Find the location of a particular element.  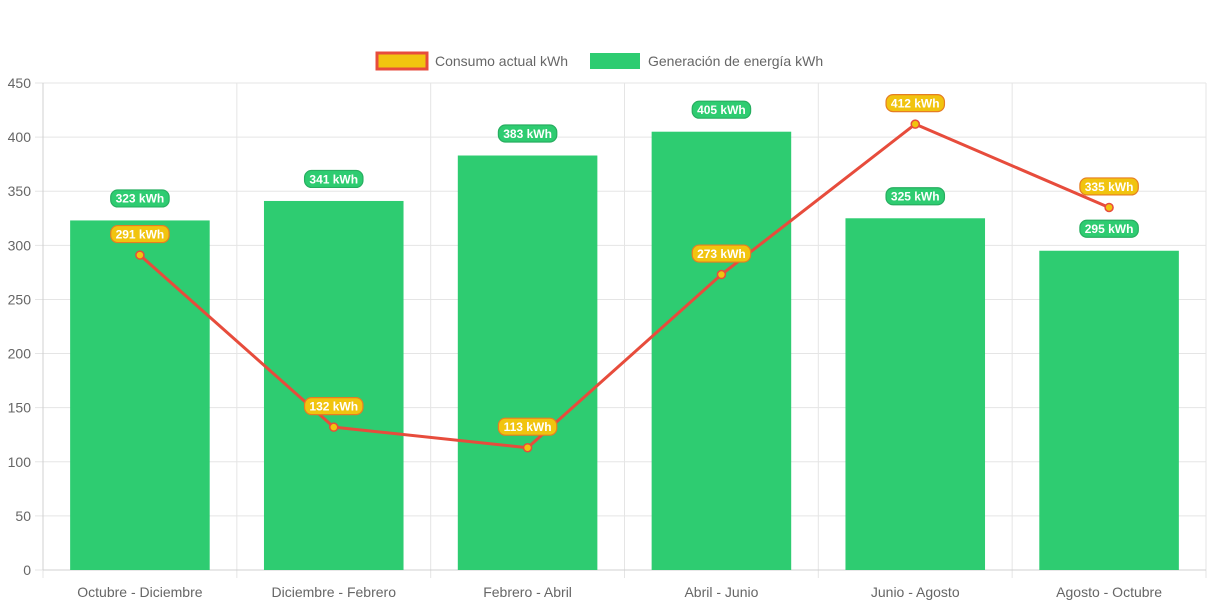

bar-data-label-text: 295 kWh is located at coordinates (1109, 229).